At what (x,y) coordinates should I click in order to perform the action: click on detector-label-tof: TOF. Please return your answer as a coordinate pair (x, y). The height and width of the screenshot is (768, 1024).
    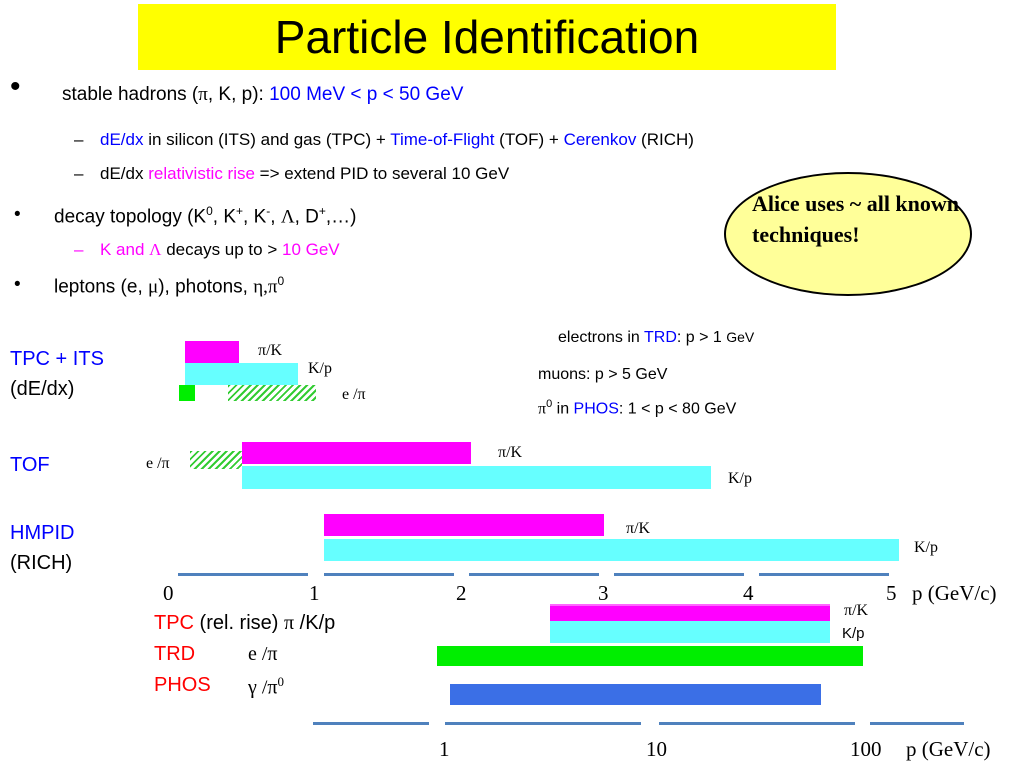
    Looking at the image, I should click on (30, 465).